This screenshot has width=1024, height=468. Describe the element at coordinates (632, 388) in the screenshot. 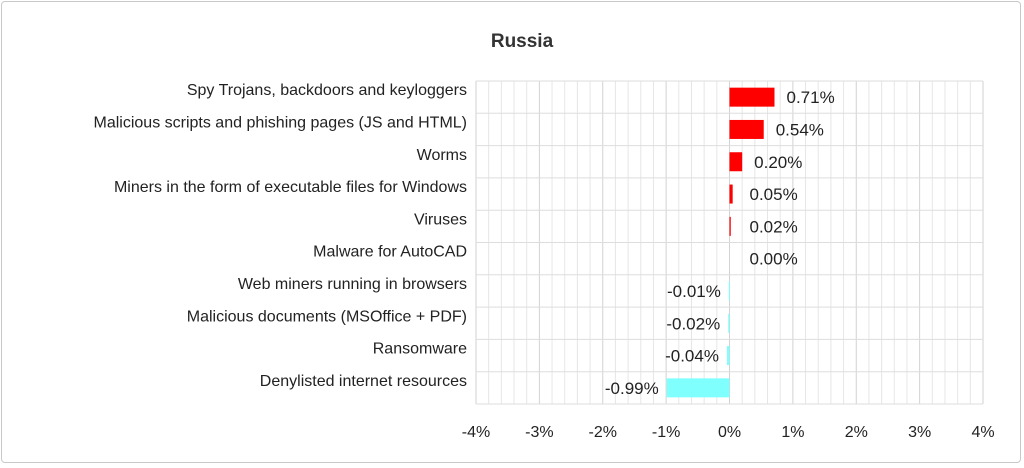

I see `data-label: -0.99%` at that location.